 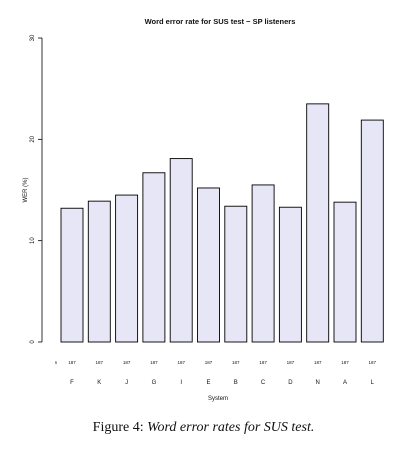 What do you see at coordinates (154, 362) in the screenshot?
I see `count-label-G: 187` at bounding box center [154, 362].